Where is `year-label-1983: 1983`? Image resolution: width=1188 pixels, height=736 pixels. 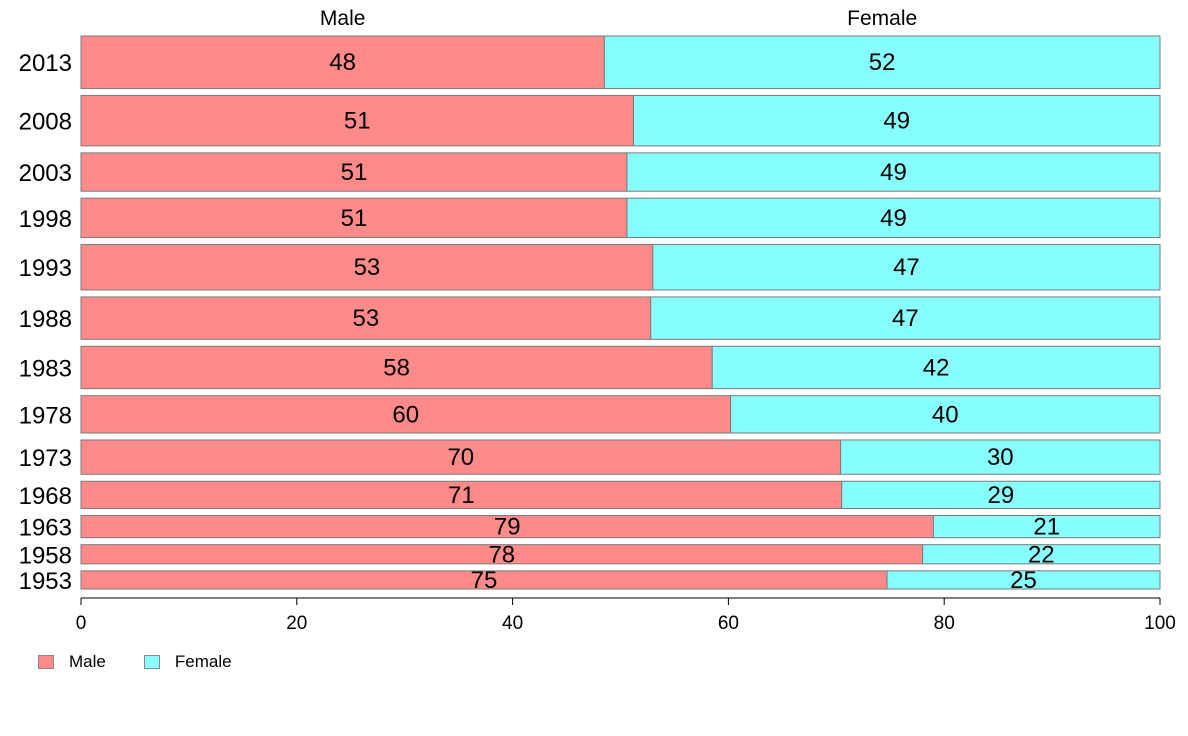 year-label-1983: 1983 is located at coordinates (45, 368).